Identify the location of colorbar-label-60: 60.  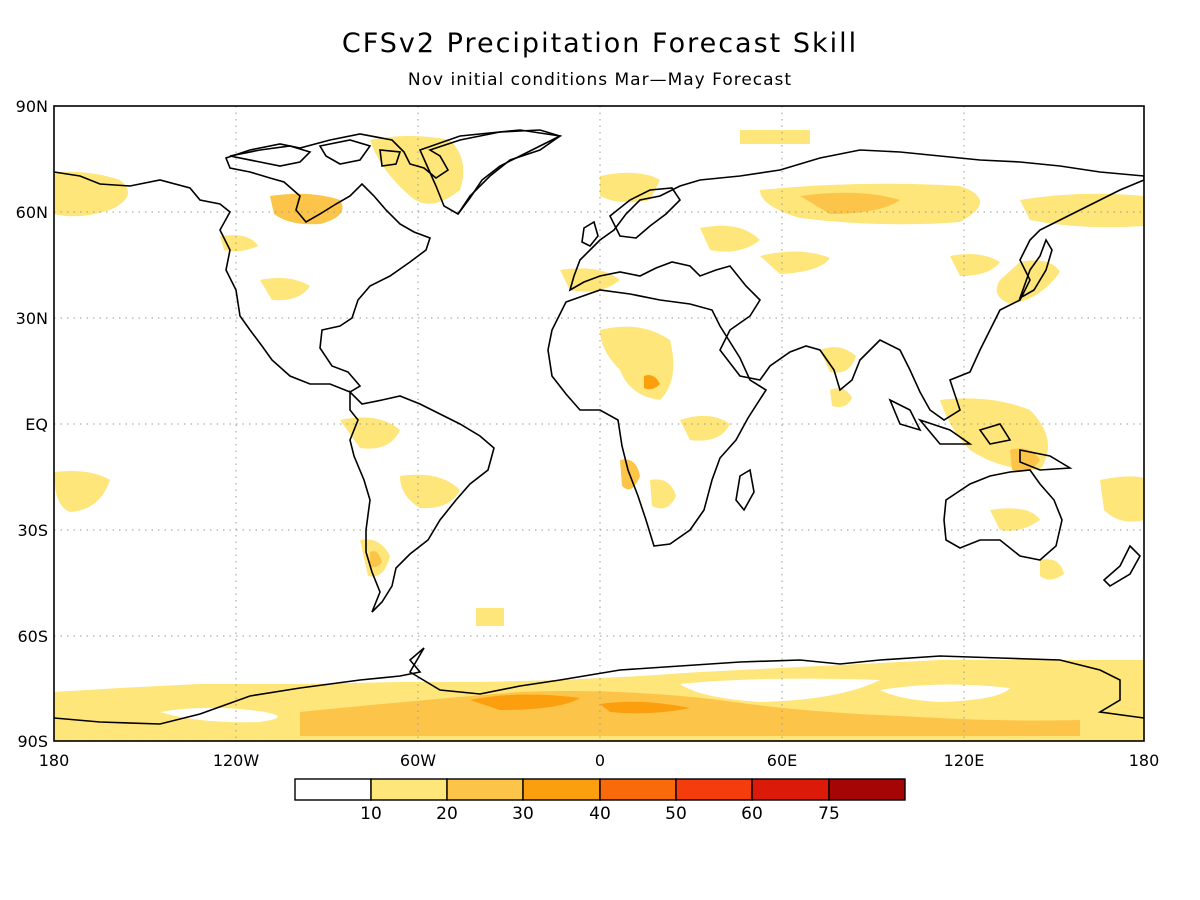
(752, 814).